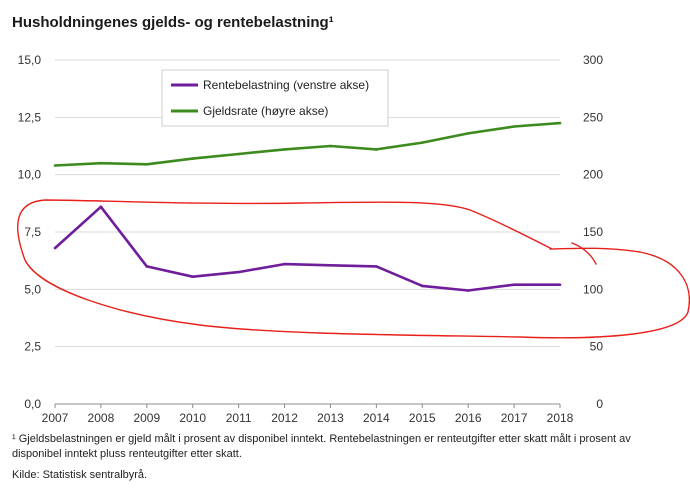 The width and height of the screenshot is (690, 496). Describe the element at coordinates (55, 418) in the screenshot. I see `x-tick-label: 2007` at that location.